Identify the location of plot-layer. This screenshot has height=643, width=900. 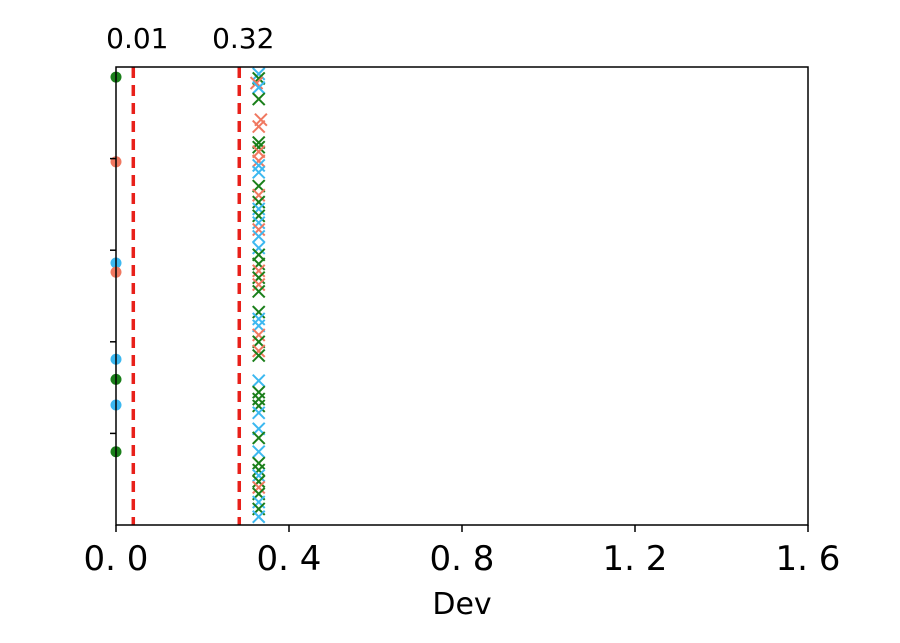
(189, 296).